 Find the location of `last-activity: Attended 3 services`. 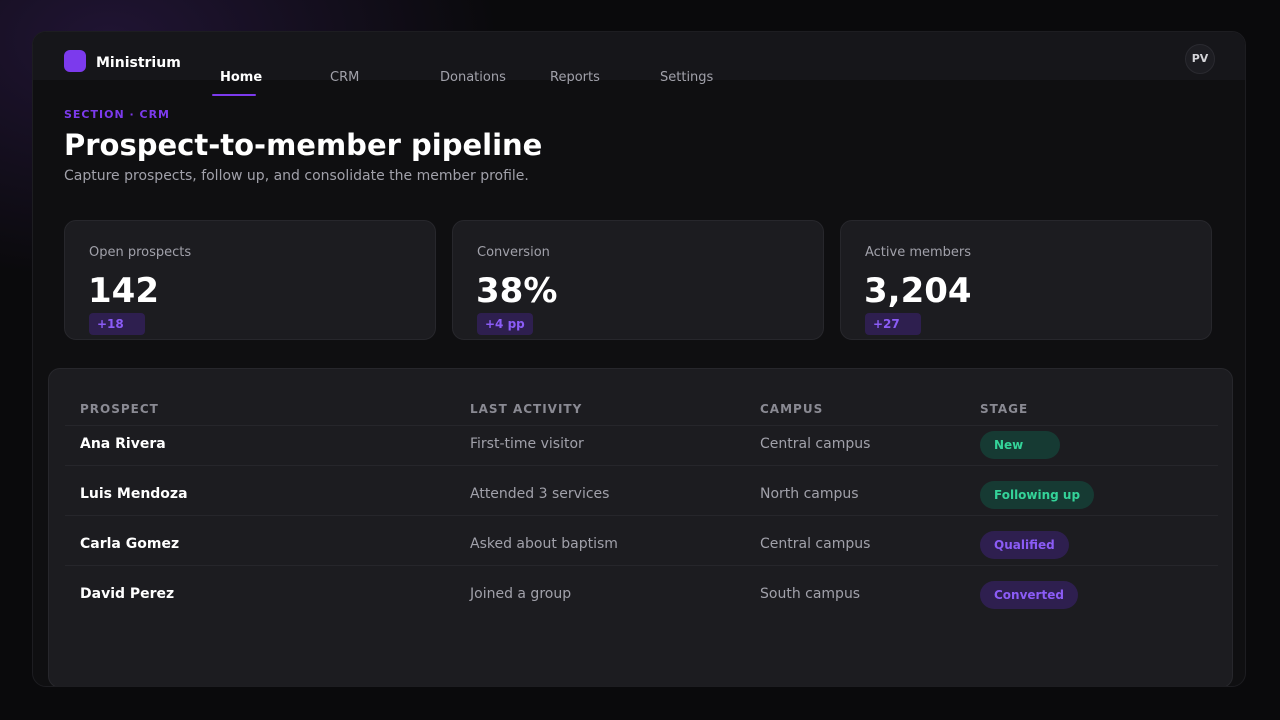

last-activity: Attended 3 services is located at coordinates (540, 494).